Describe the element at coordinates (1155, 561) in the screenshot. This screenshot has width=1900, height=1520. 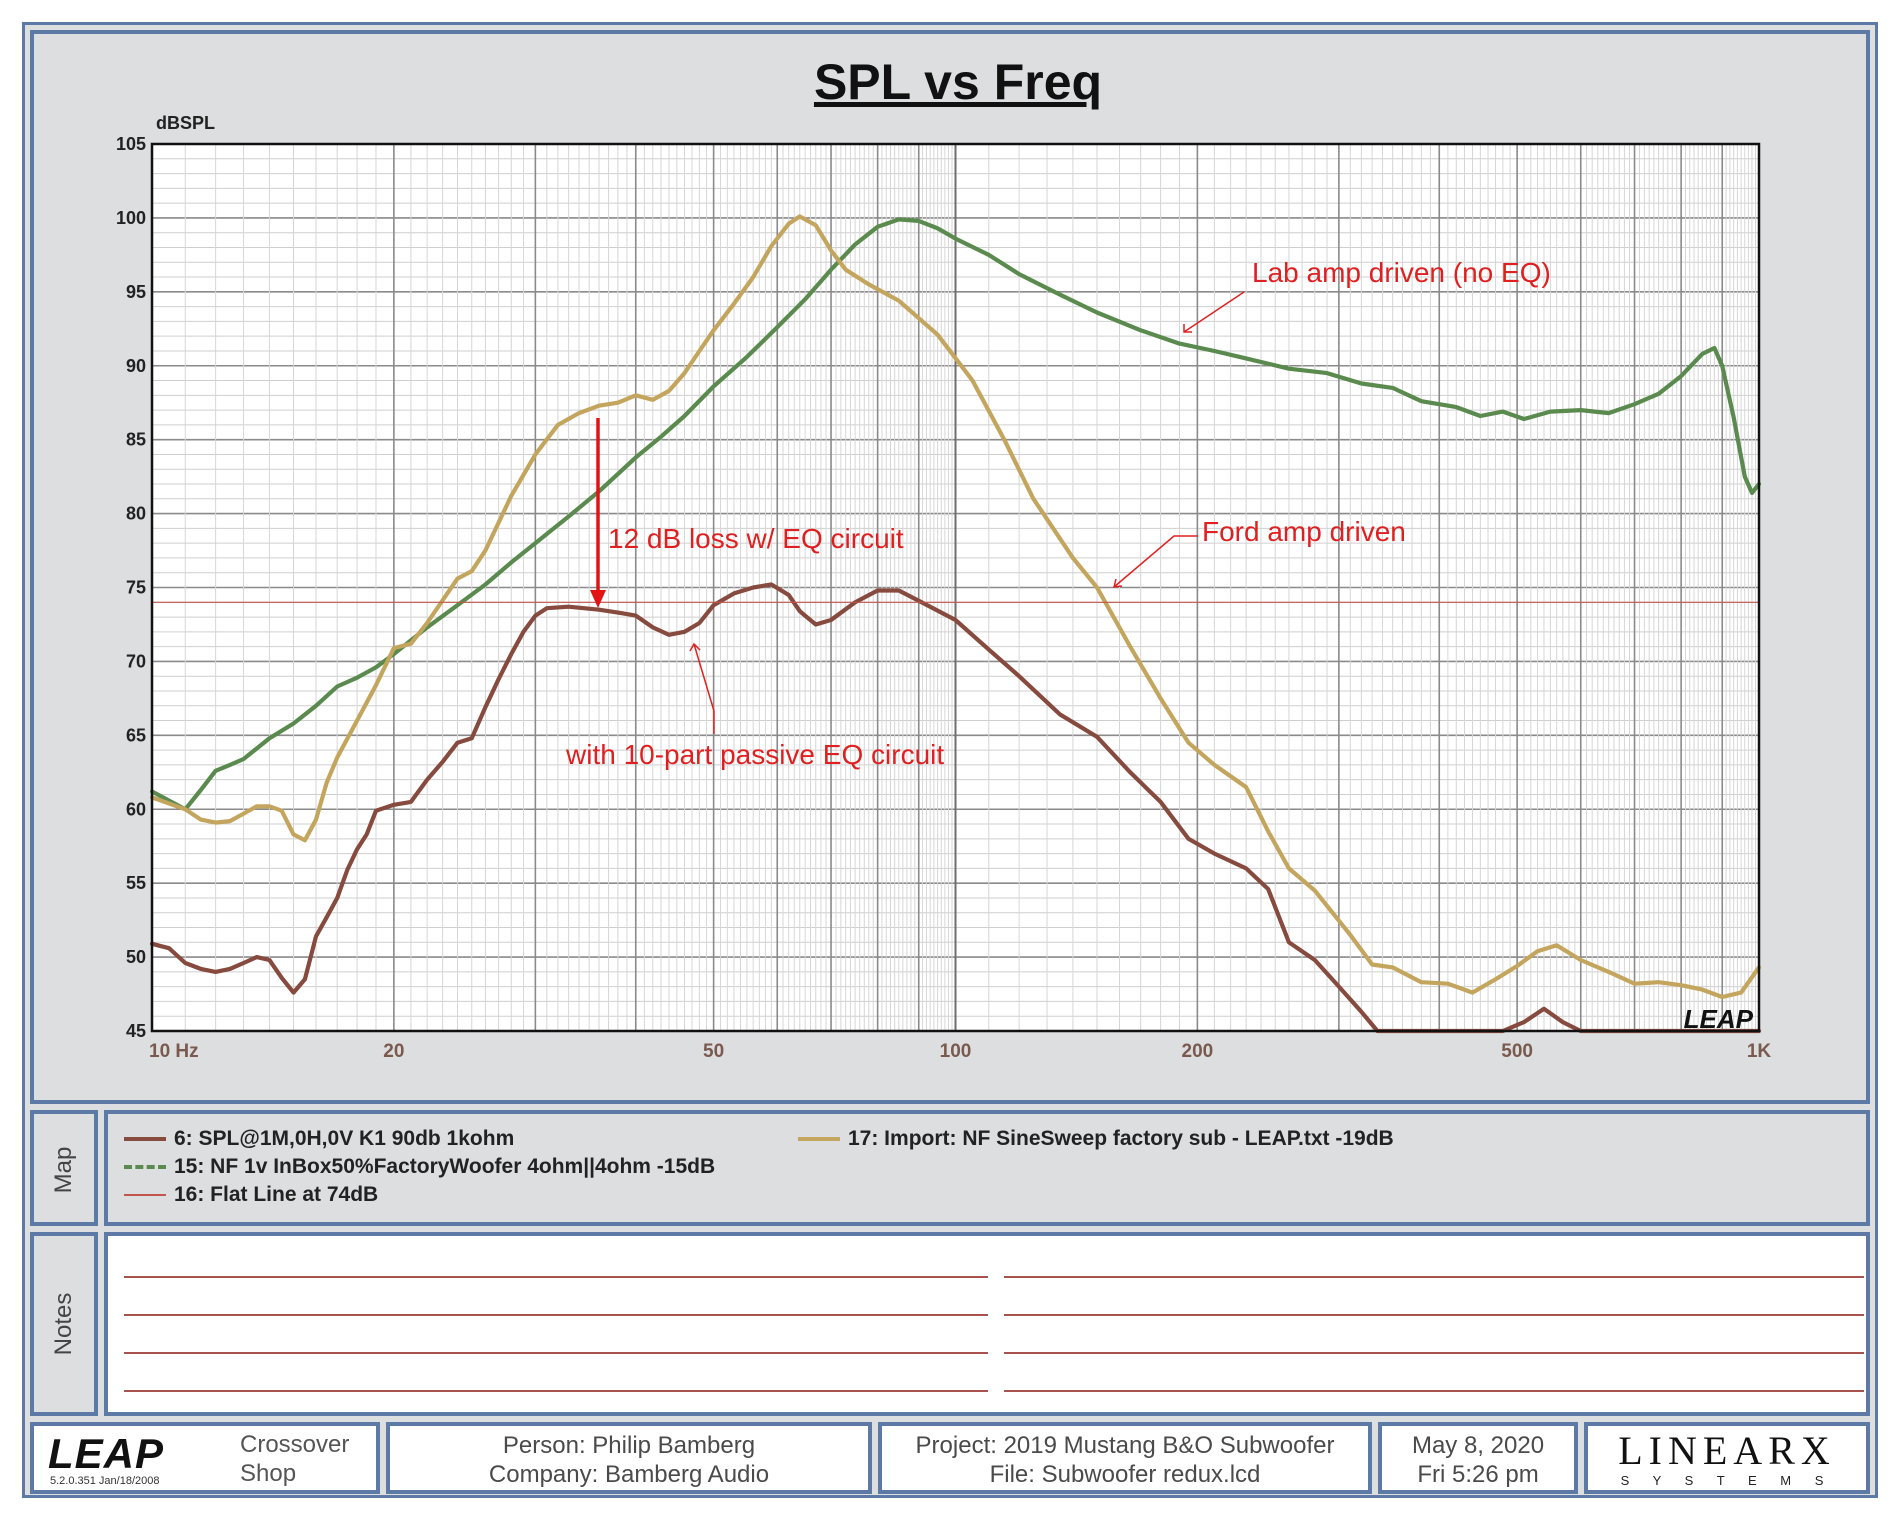
I see `annotation-ford-amp-leader` at that location.